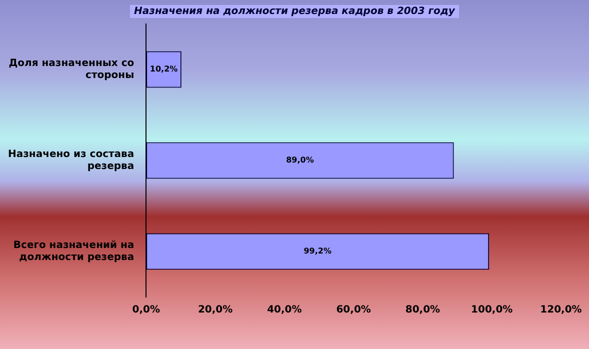  I want to click on x-tick-label: 60,0%, so click(353, 310).